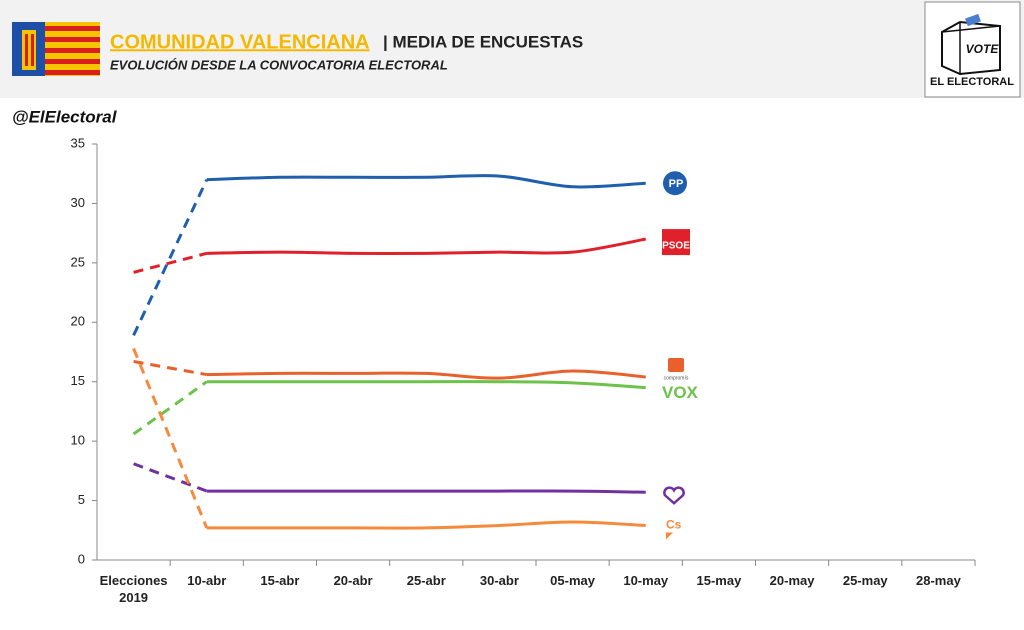  I want to click on y-tick-label: 20, so click(78, 321).